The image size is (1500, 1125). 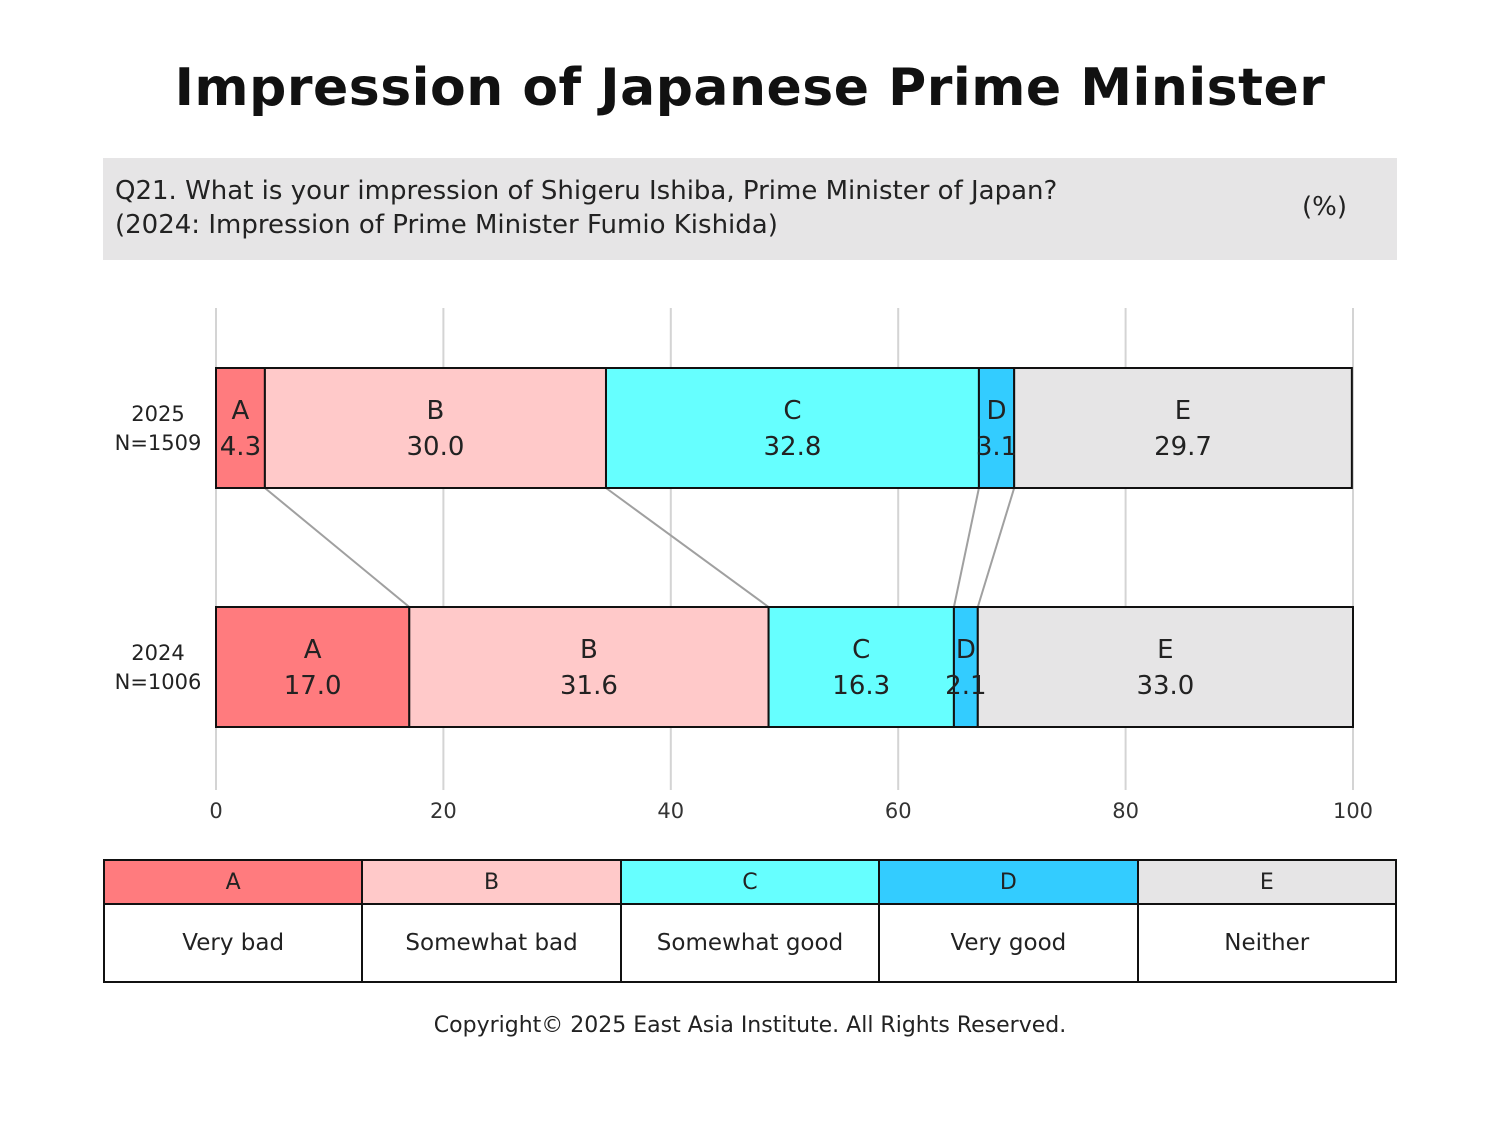 What do you see at coordinates (898, 811) in the screenshot?
I see `x-tick-label: 60` at bounding box center [898, 811].